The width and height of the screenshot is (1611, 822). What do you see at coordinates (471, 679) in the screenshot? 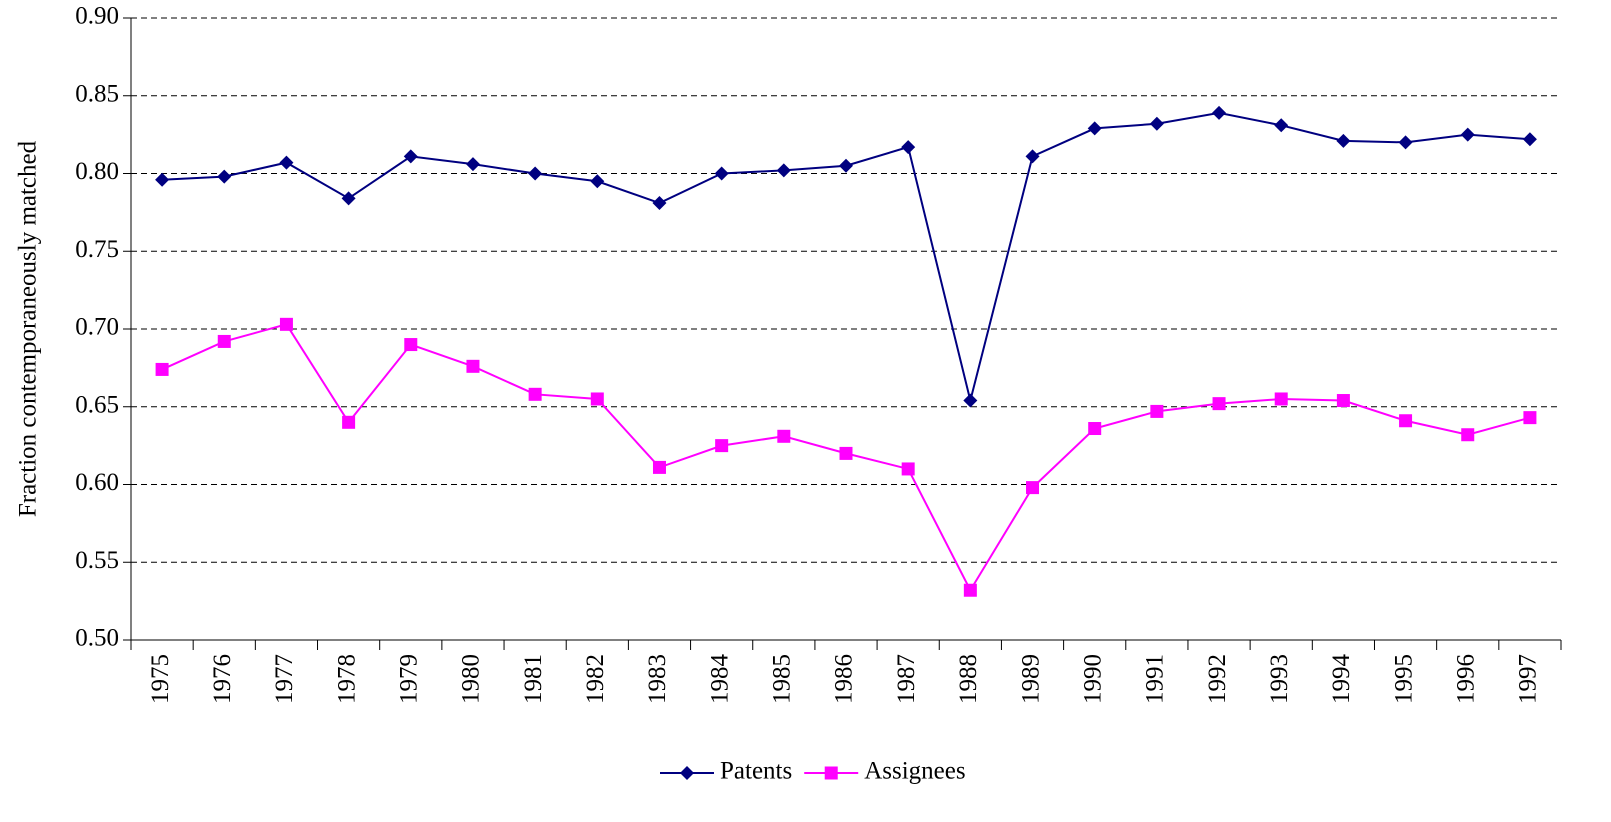
I see `x-tick-label: 1980` at bounding box center [471, 679].